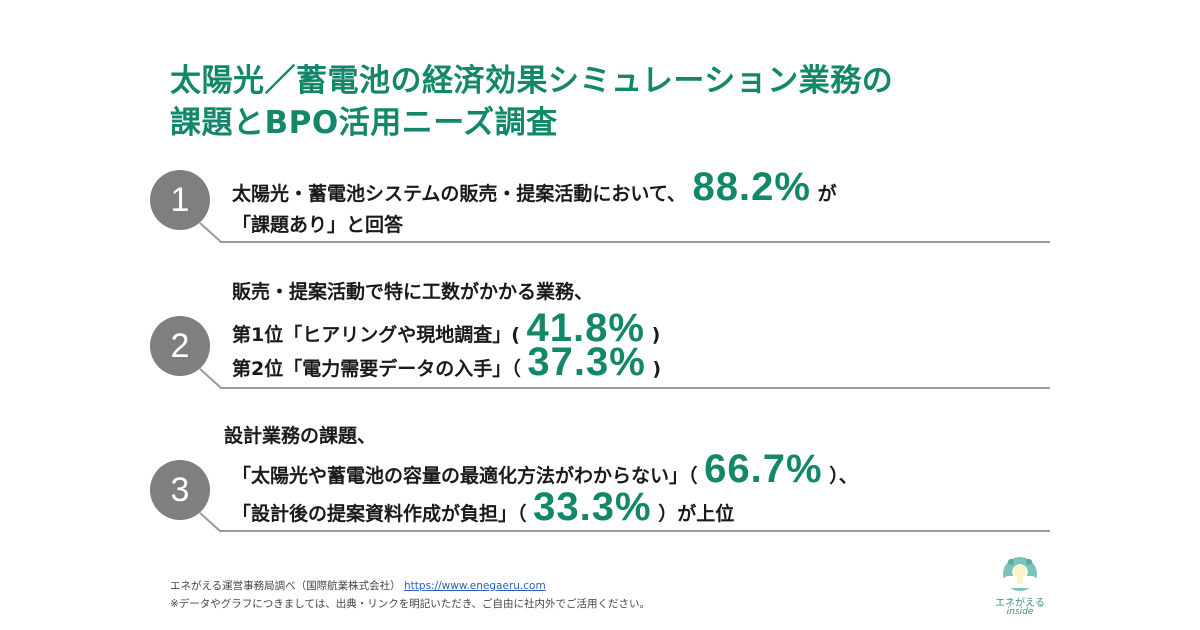 This screenshot has height=630, width=1200. Describe the element at coordinates (318, 225) in the screenshot. I see `finding-1-line-2: 「課題あり」と回答` at that location.